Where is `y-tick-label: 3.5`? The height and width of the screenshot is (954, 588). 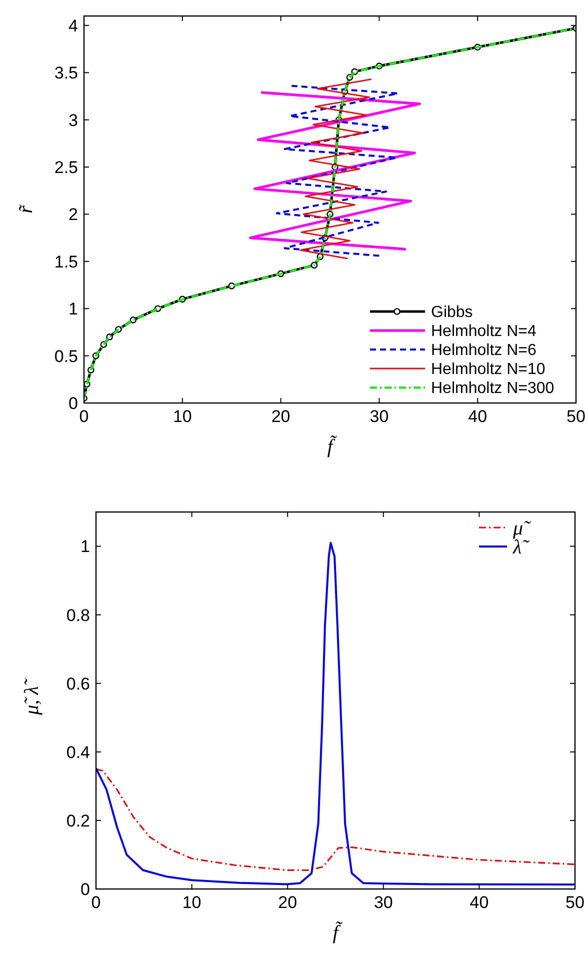
y-tick-label: 3.5 is located at coordinates (66, 73).